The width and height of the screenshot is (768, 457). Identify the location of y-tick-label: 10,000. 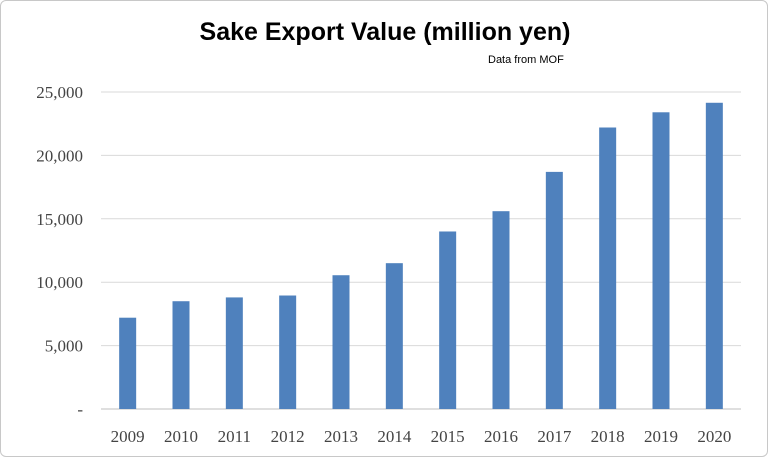
(59, 282).